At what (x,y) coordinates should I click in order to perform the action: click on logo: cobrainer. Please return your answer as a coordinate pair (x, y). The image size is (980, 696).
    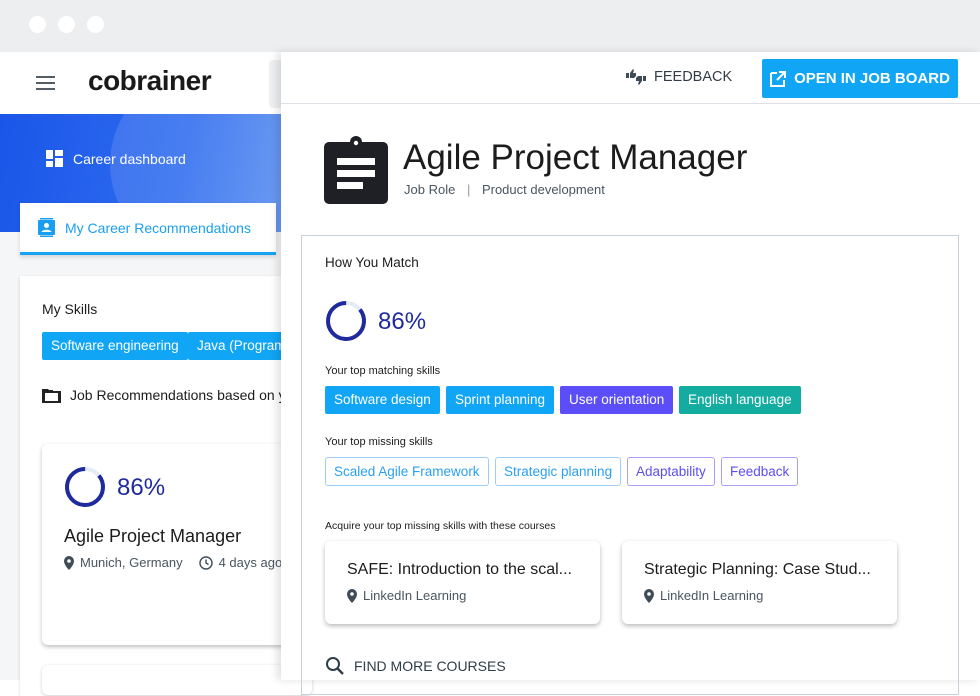
    Looking at the image, I should click on (150, 80).